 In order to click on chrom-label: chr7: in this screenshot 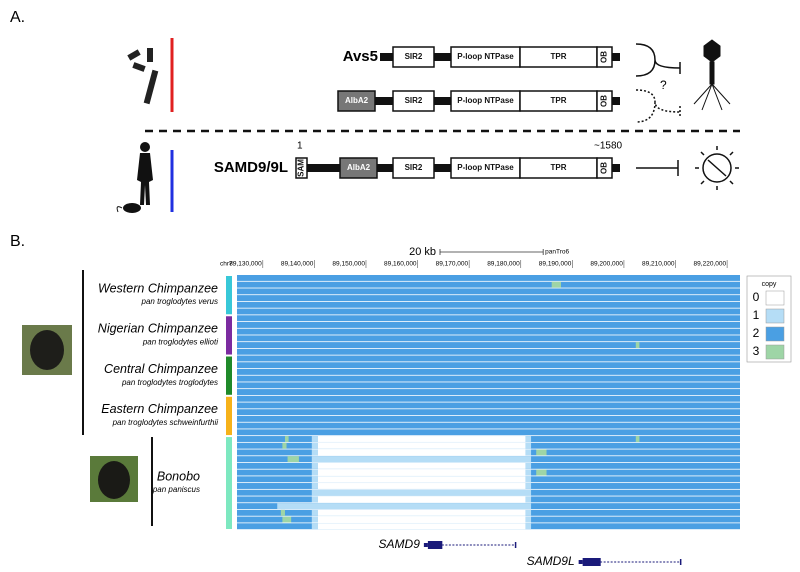, I will do `click(227, 264)`.